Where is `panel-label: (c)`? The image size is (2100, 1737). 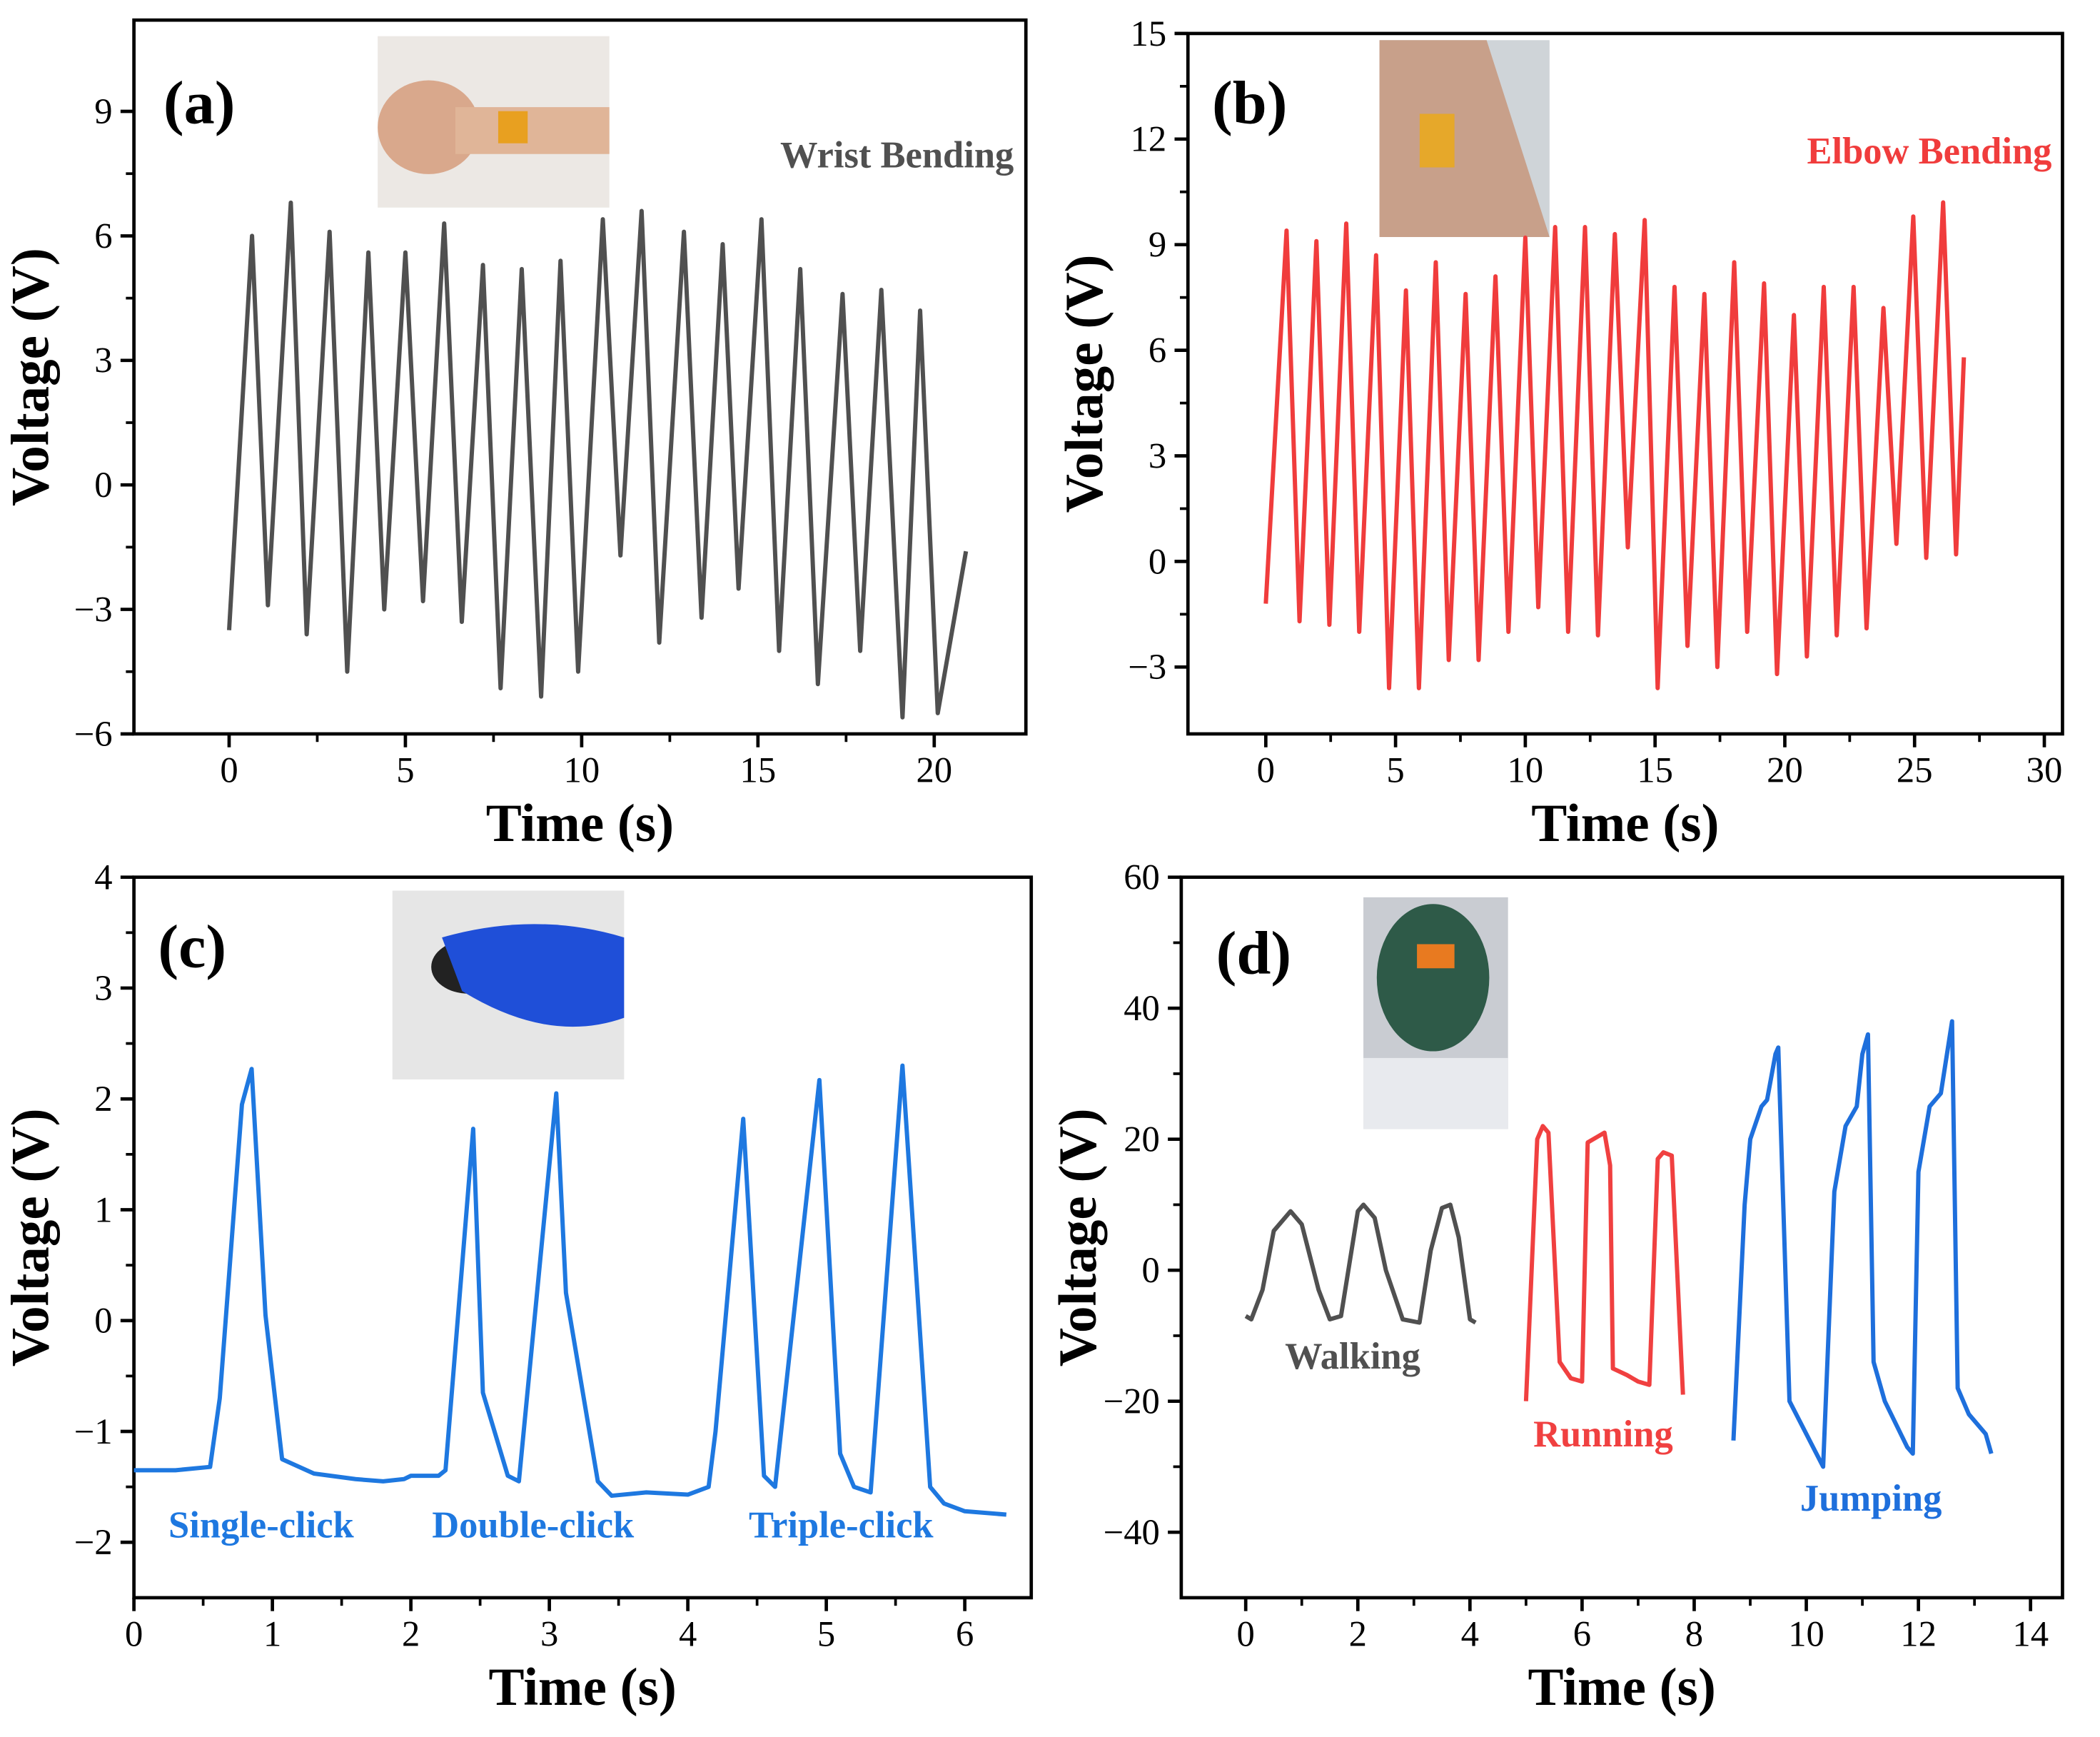
panel-label: (c) is located at coordinates (192, 946).